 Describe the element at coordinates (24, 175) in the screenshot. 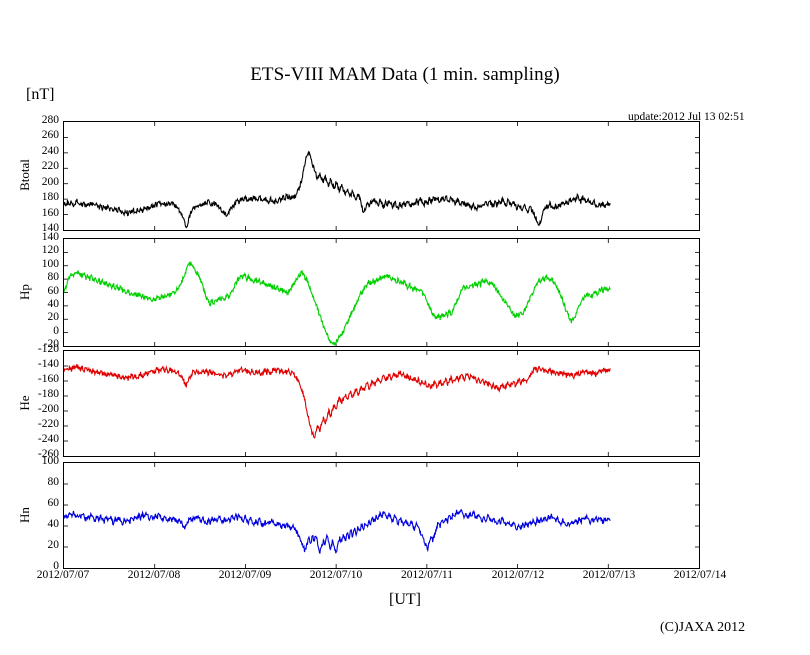

I see `y-axis-title-btotal: Btotal` at that location.